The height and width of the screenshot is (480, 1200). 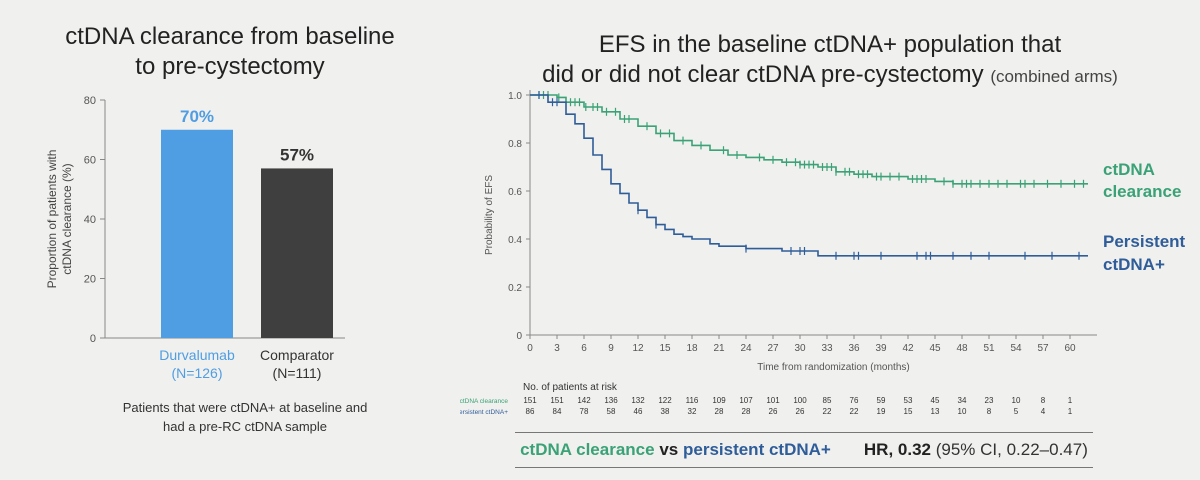 I want to click on bar-chart-title-line2: to pre-cystectomy, so click(x=230, y=66).